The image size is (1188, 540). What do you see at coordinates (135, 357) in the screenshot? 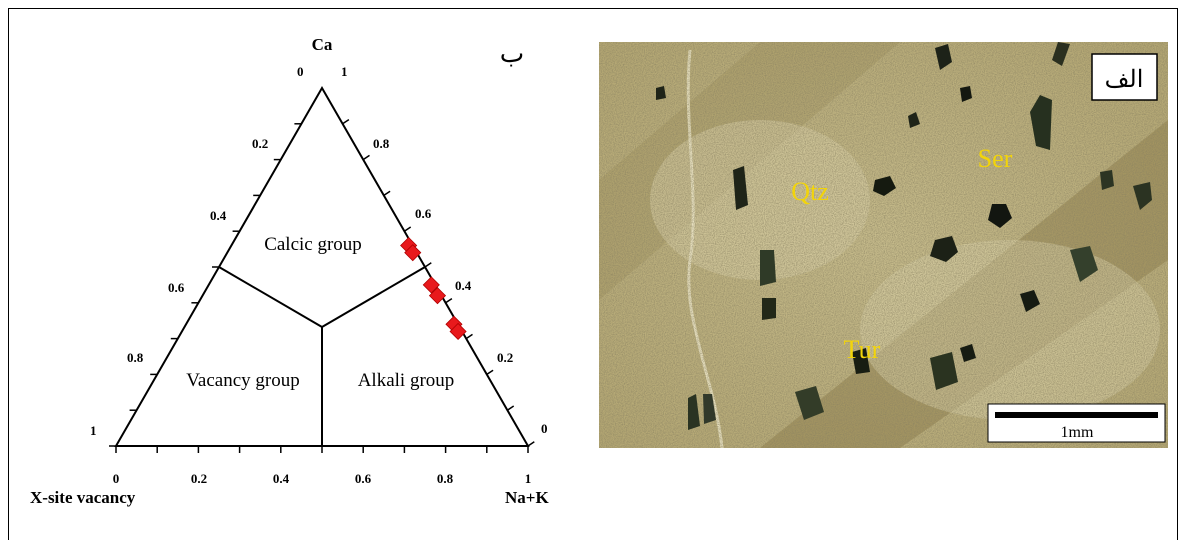
I see `tick-label-left-0.8: 0.8` at bounding box center [135, 357].